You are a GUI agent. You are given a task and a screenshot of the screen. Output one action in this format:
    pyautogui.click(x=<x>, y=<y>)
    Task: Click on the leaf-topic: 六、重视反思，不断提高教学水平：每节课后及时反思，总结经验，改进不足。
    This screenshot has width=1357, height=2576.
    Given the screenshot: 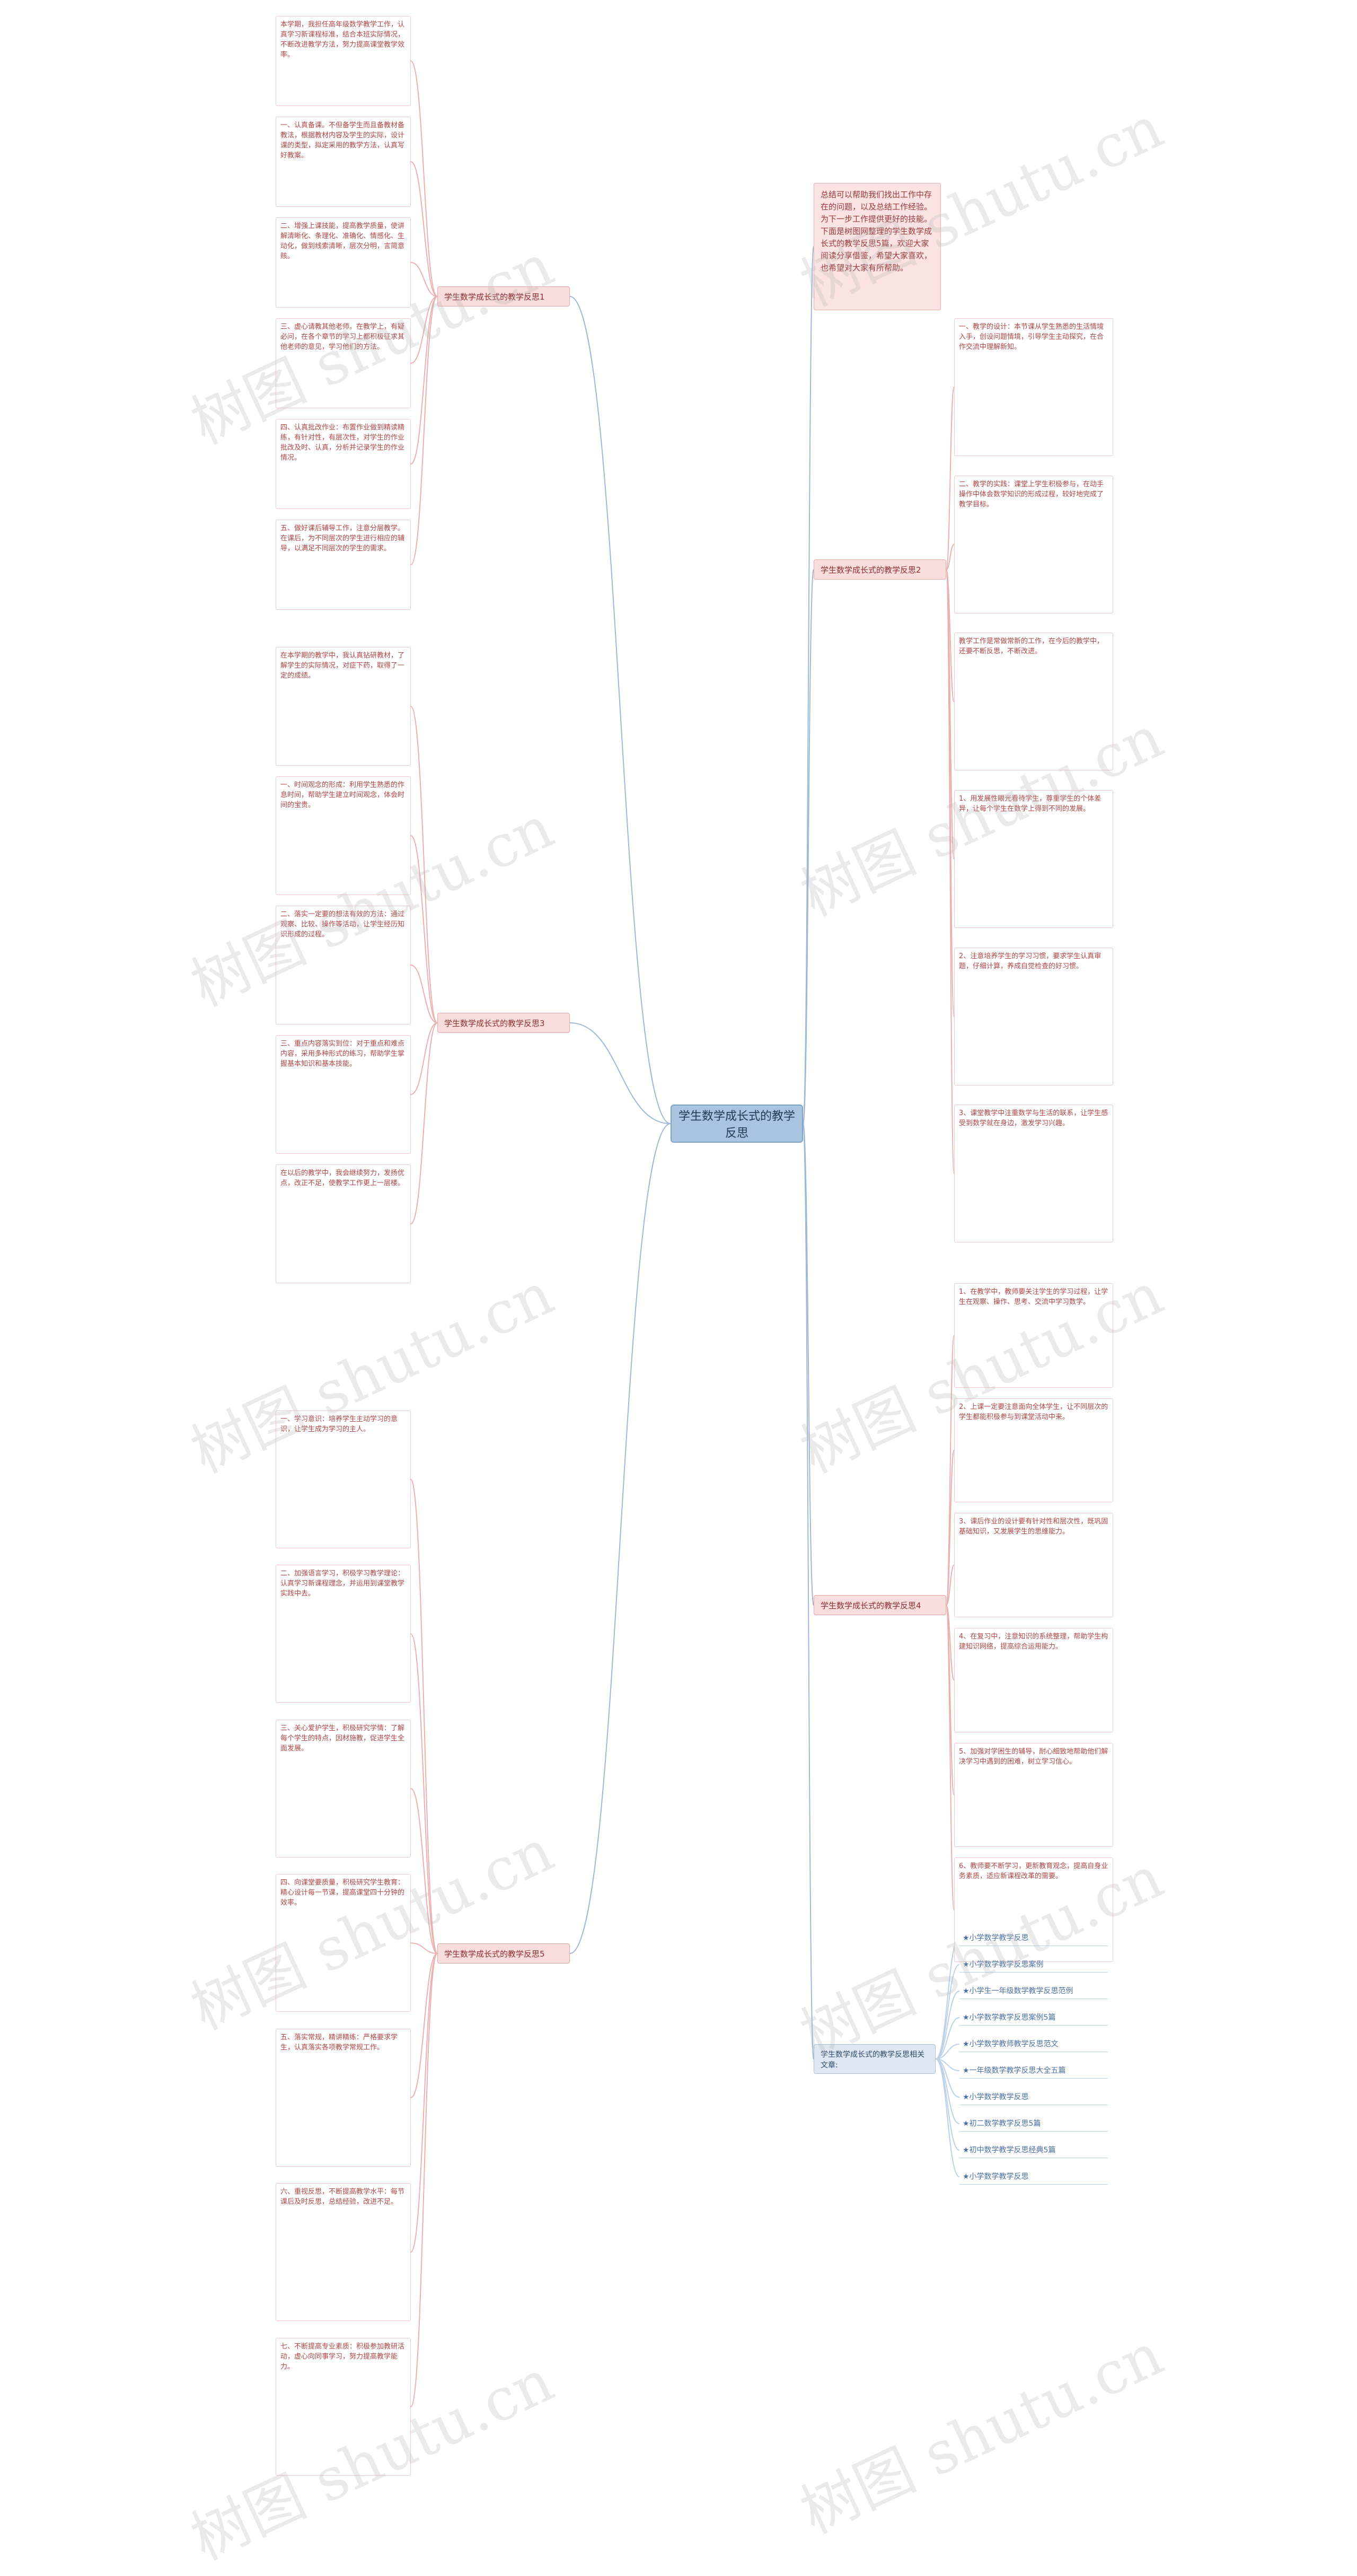 What is the action you would take?
    pyautogui.click(x=343, y=2252)
    